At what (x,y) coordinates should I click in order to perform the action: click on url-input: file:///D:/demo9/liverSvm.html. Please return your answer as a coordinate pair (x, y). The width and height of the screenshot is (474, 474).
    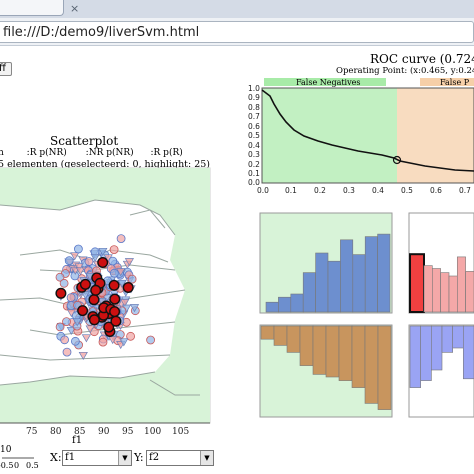
    Looking at the image, I should click on (237, 32).